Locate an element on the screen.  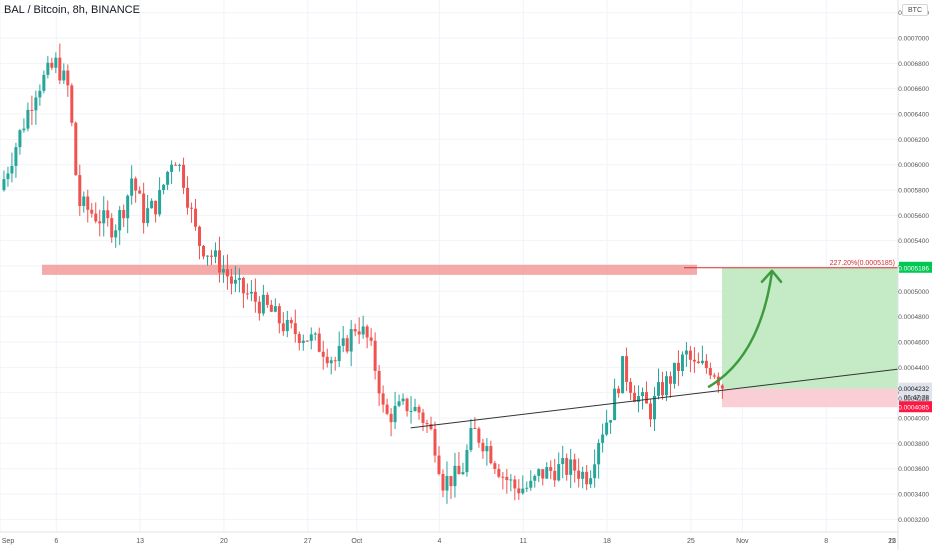
price-tick: 0.0003200 is located at coordinates (913, 520).